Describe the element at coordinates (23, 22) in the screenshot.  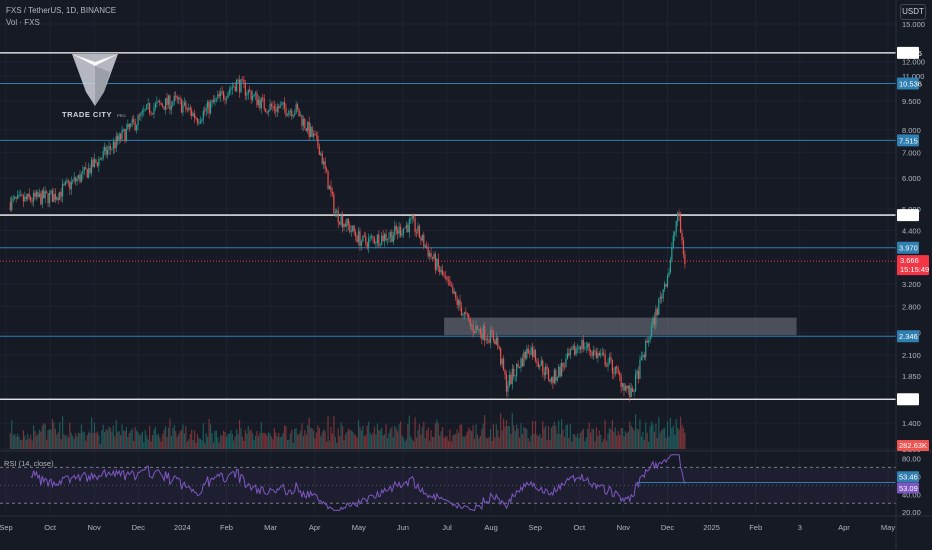
I see `volume-label: Vol · FXS` at that location.